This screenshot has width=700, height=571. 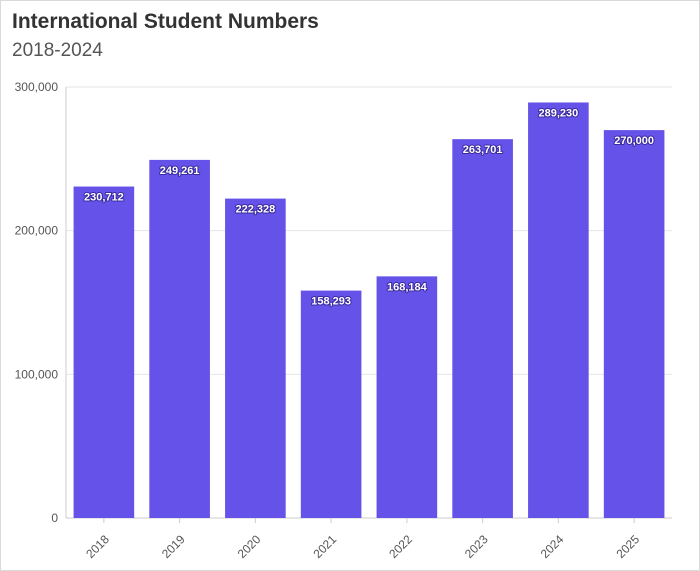 What do you see at coordinates (37, 87) in the screenshot?
I see `y-tick-label: 300,000` at bounding box center [37, 87].